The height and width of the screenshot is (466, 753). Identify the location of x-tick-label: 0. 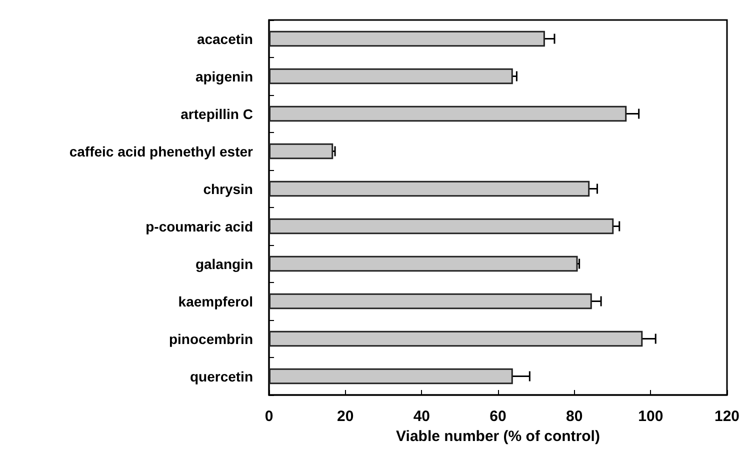
(269, 416).